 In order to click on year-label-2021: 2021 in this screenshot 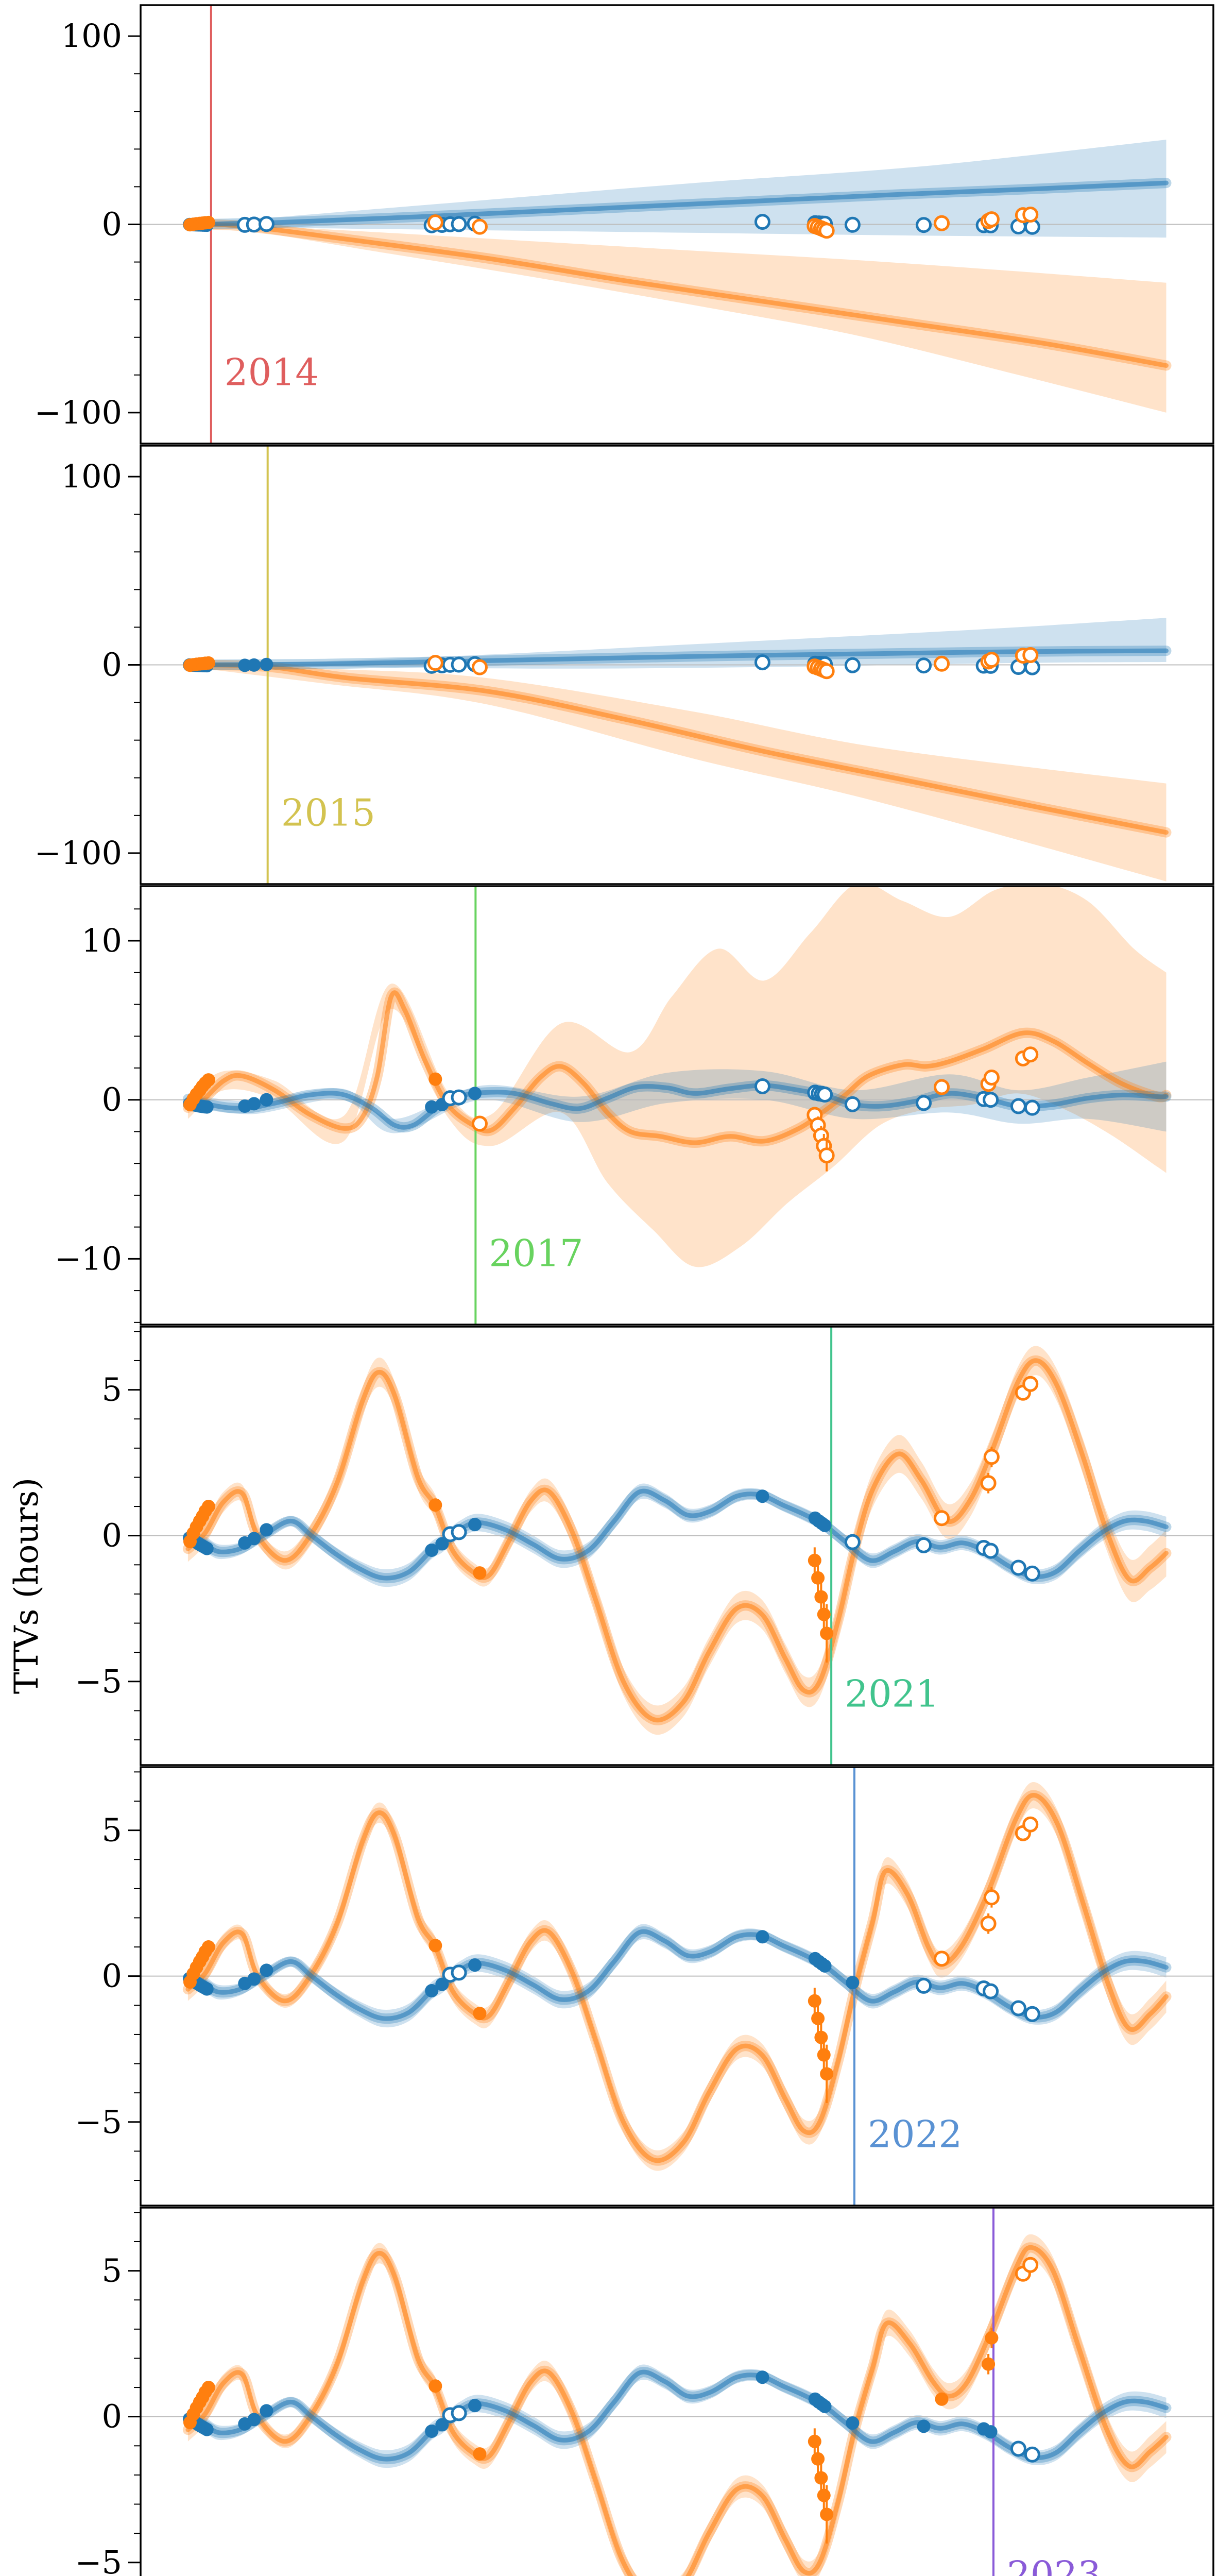, I will do `click(892, 1694)`.